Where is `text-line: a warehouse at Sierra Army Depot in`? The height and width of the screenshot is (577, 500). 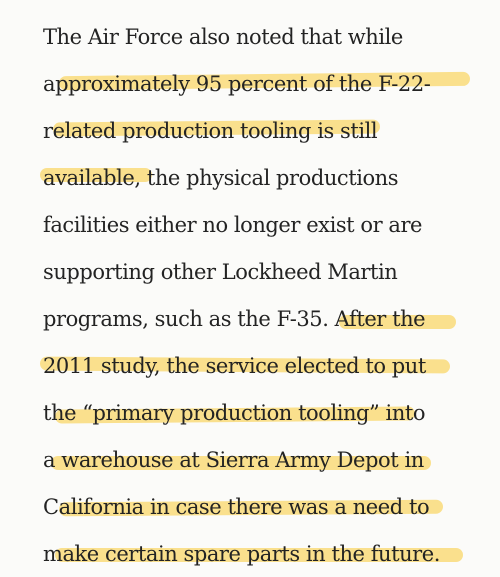
text-line: a warehouse at Sierra Army Depot in is located at coordinates (233, 460).